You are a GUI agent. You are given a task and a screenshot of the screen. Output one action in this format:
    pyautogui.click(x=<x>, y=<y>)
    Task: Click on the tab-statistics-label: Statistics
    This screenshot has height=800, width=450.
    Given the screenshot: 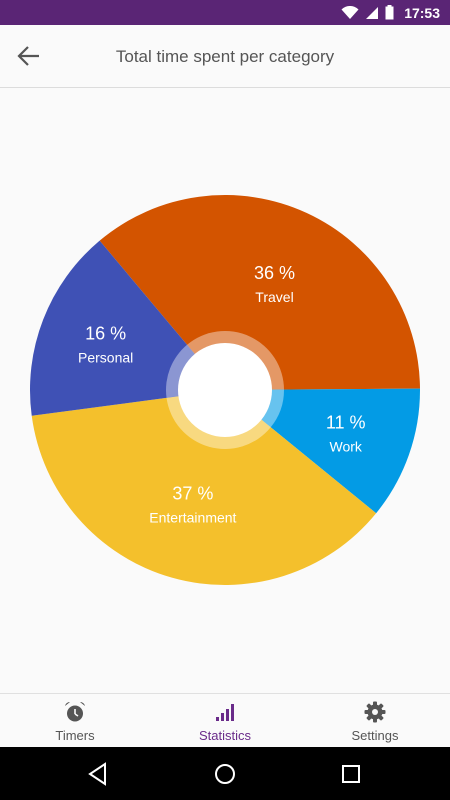 What is the action you would take?
    pyautogui.click(x=224, y=735)
    